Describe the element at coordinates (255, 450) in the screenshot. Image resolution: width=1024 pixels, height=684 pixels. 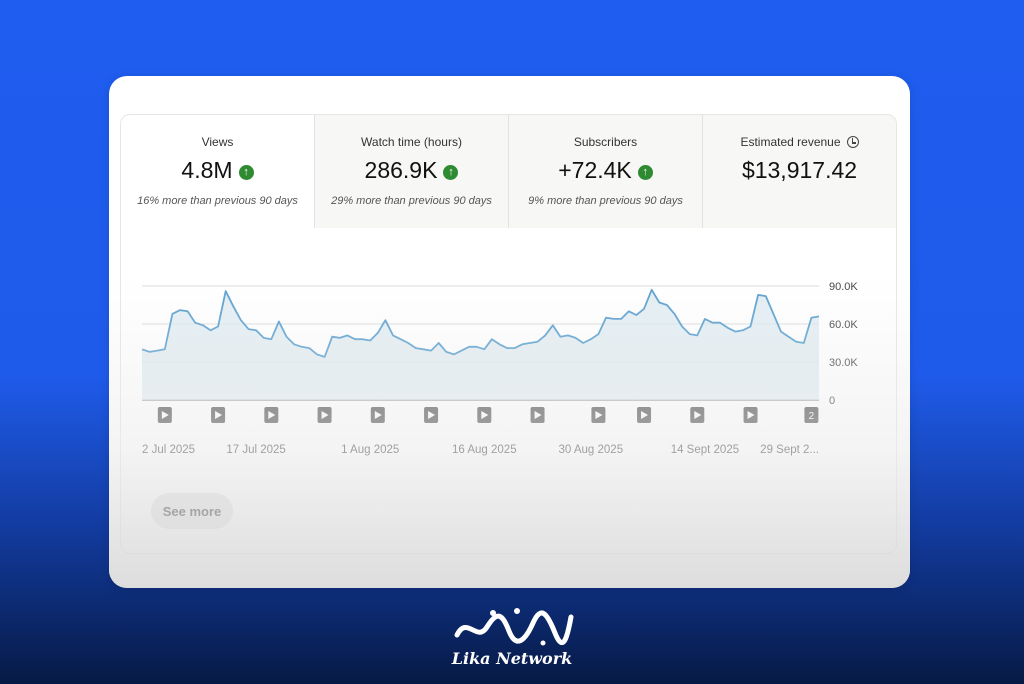
I see `x-tick-label: 17 Jul 2025` at that location.